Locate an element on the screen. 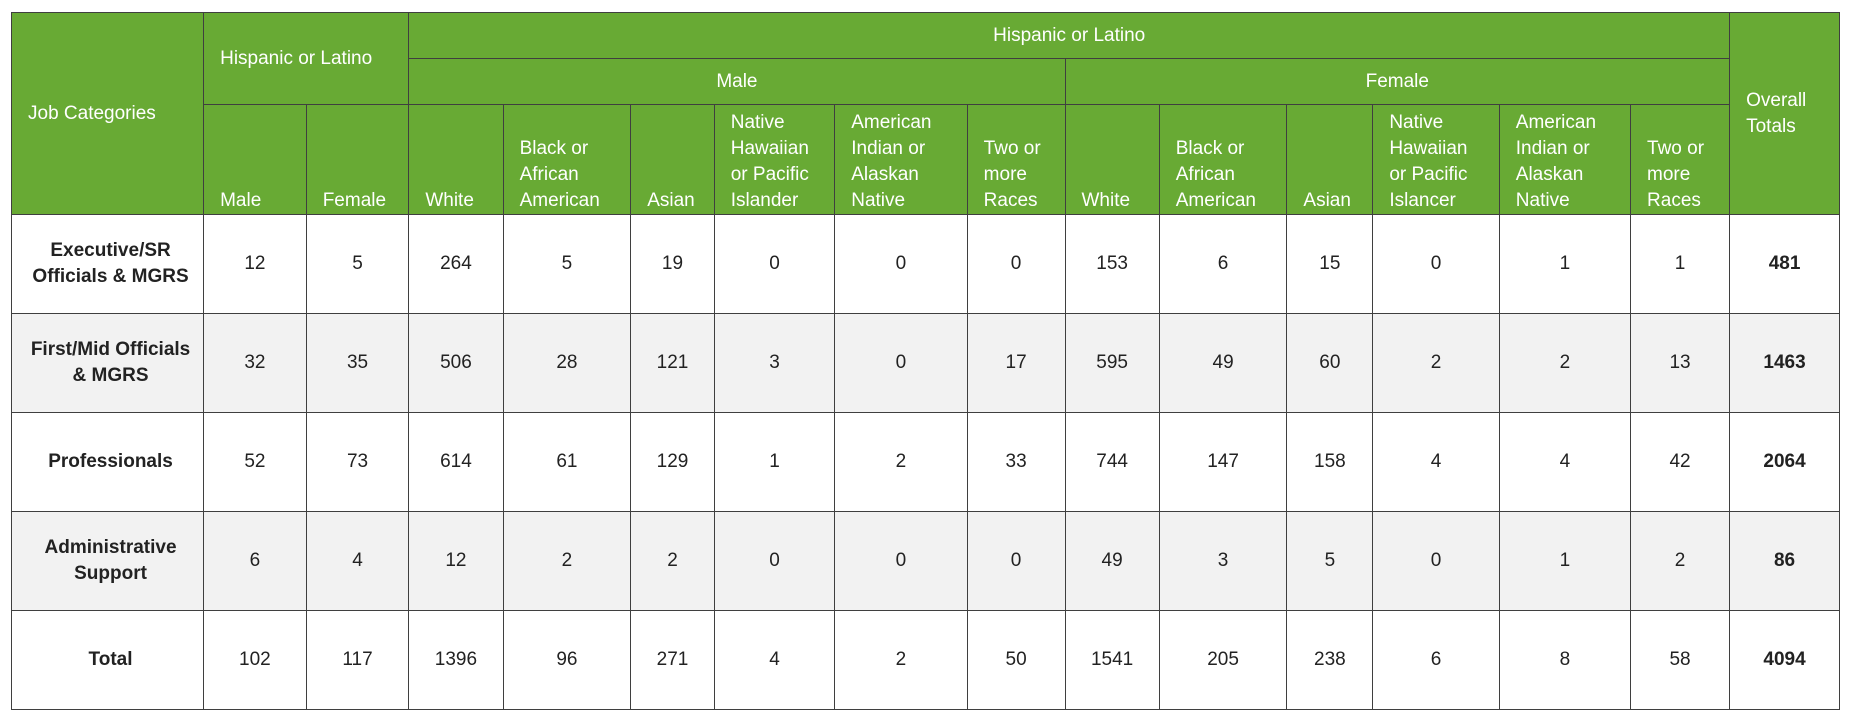 The width and height of the screenshot is (1851, 721). row-category-label: First/Mid Officials & MGRS is located at coordinates (107, 363).